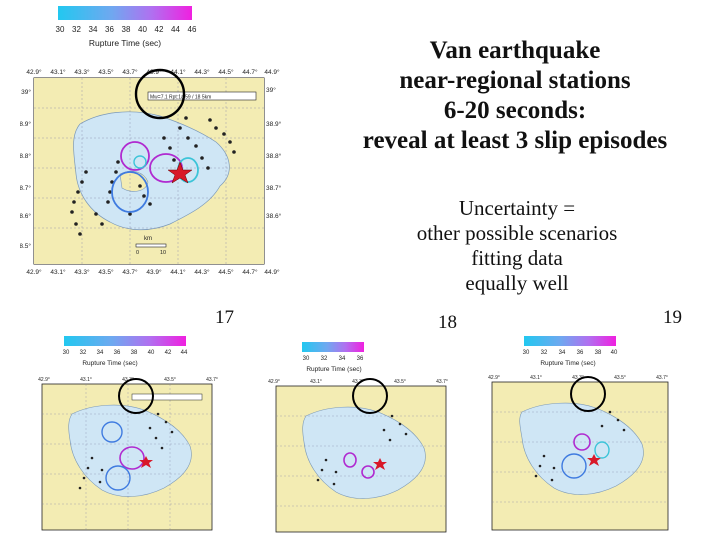 The width and height of the screenshot is (720, 540). I want to click on lat-tick-right: 38.9°, so click(274, 124).